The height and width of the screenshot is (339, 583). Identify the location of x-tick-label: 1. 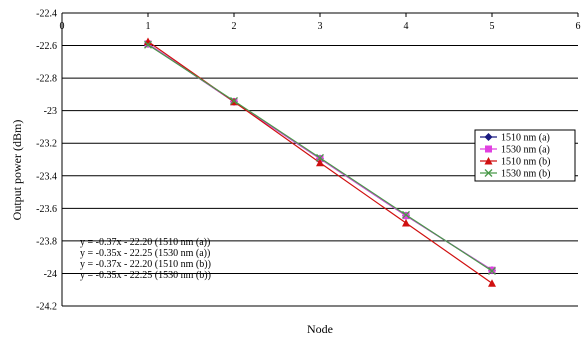
(148, 26).